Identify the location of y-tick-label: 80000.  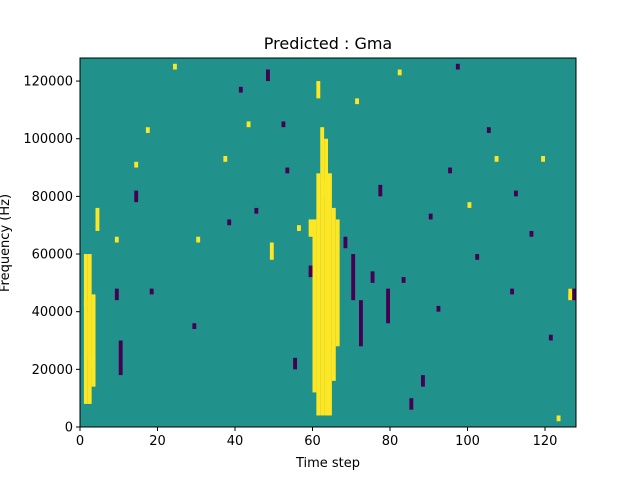
(52, 197).